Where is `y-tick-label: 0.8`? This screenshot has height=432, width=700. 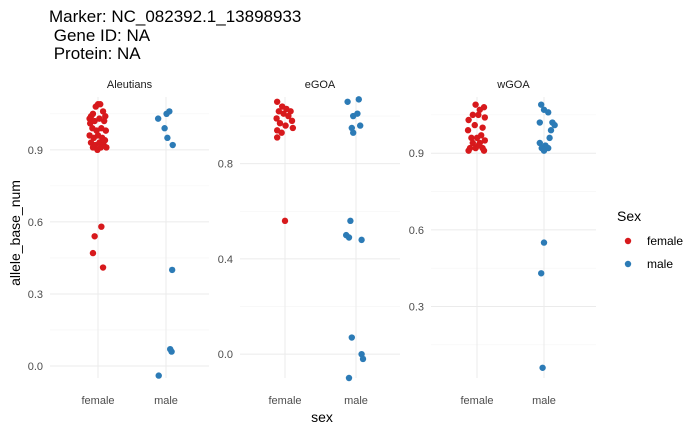
y-tick-label: 0.8 is located at coordinates (225, 165).